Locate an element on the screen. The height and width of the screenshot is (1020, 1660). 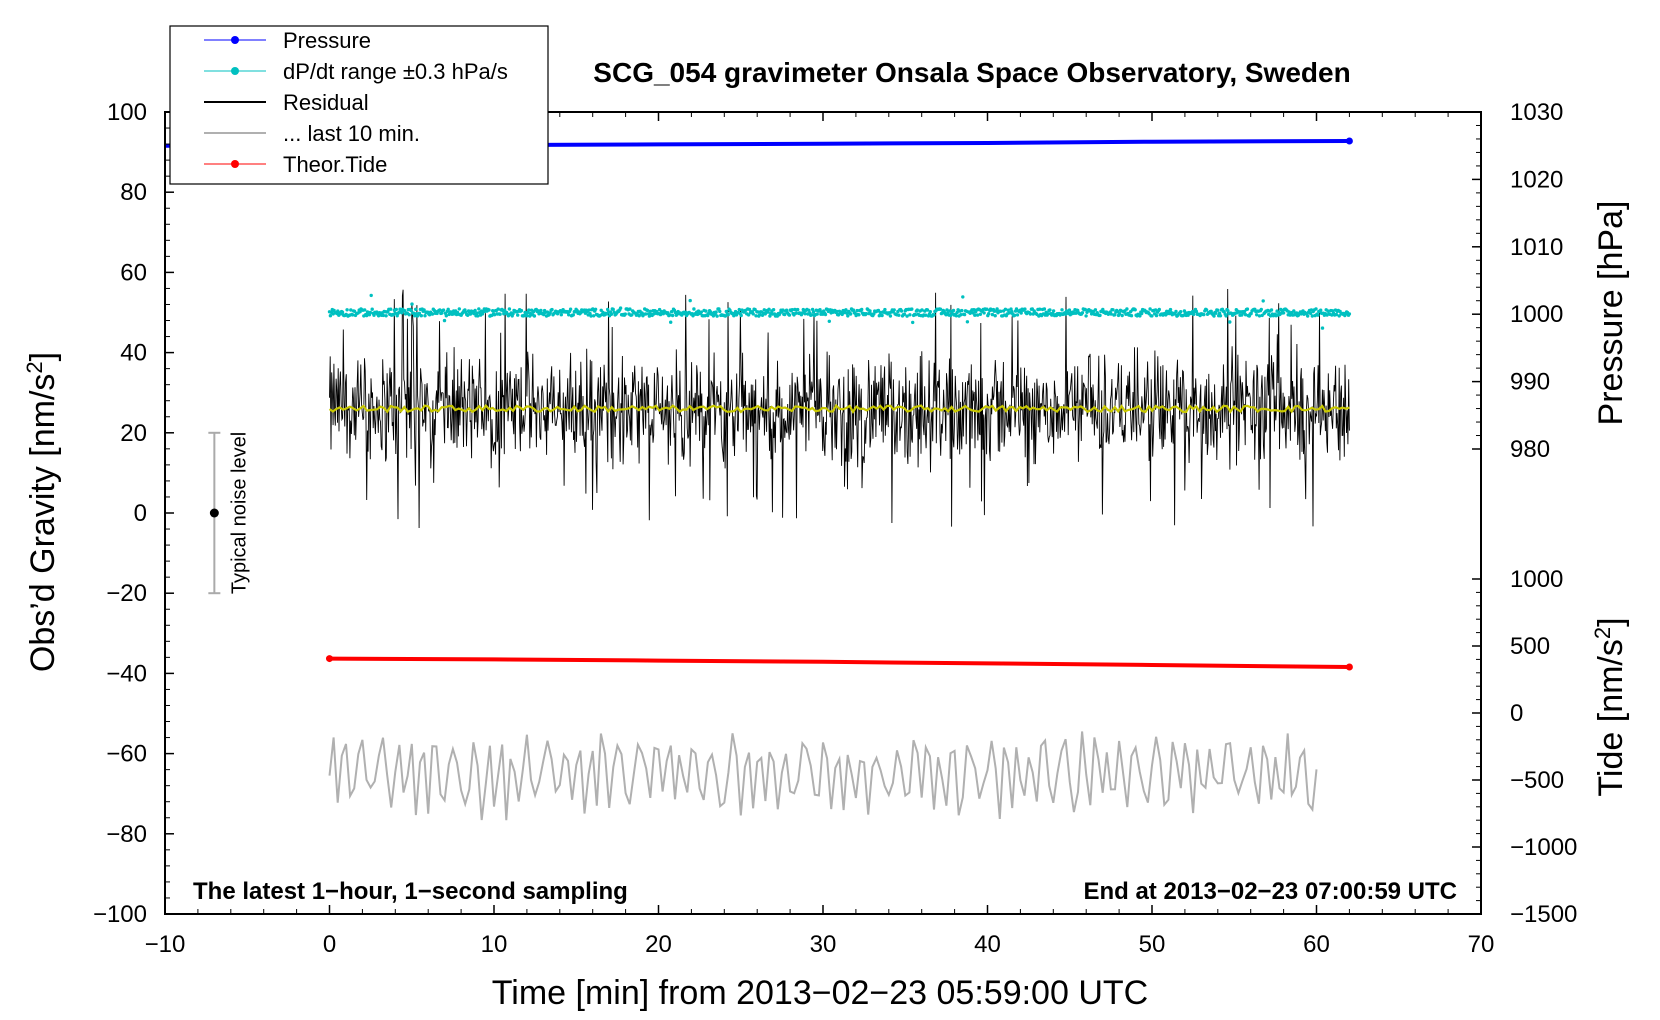
legend-marker is located at coordinates (235, 164).